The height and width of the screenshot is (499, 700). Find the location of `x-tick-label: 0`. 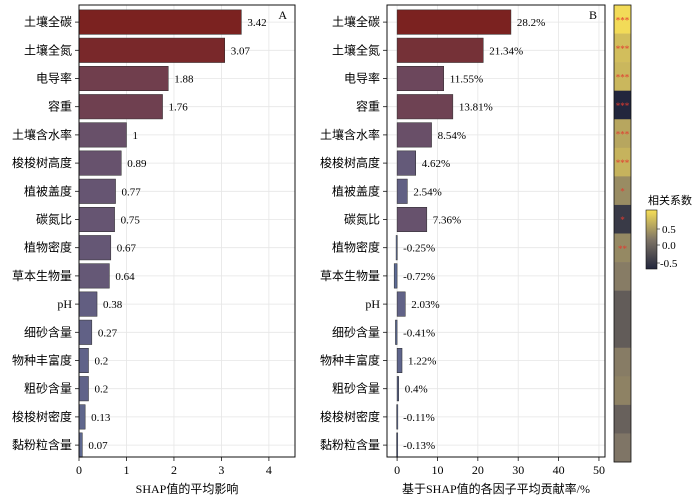

x-tick-label: 0 is located at coordinates (79, 470).